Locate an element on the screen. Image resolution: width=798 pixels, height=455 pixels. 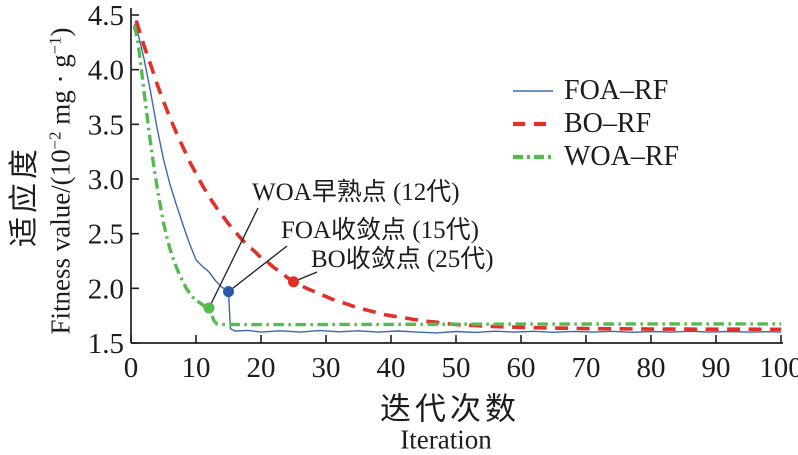
annotation-bo-convergence-point: BO收敛点 (25代) is located at coordinates (402, 259).